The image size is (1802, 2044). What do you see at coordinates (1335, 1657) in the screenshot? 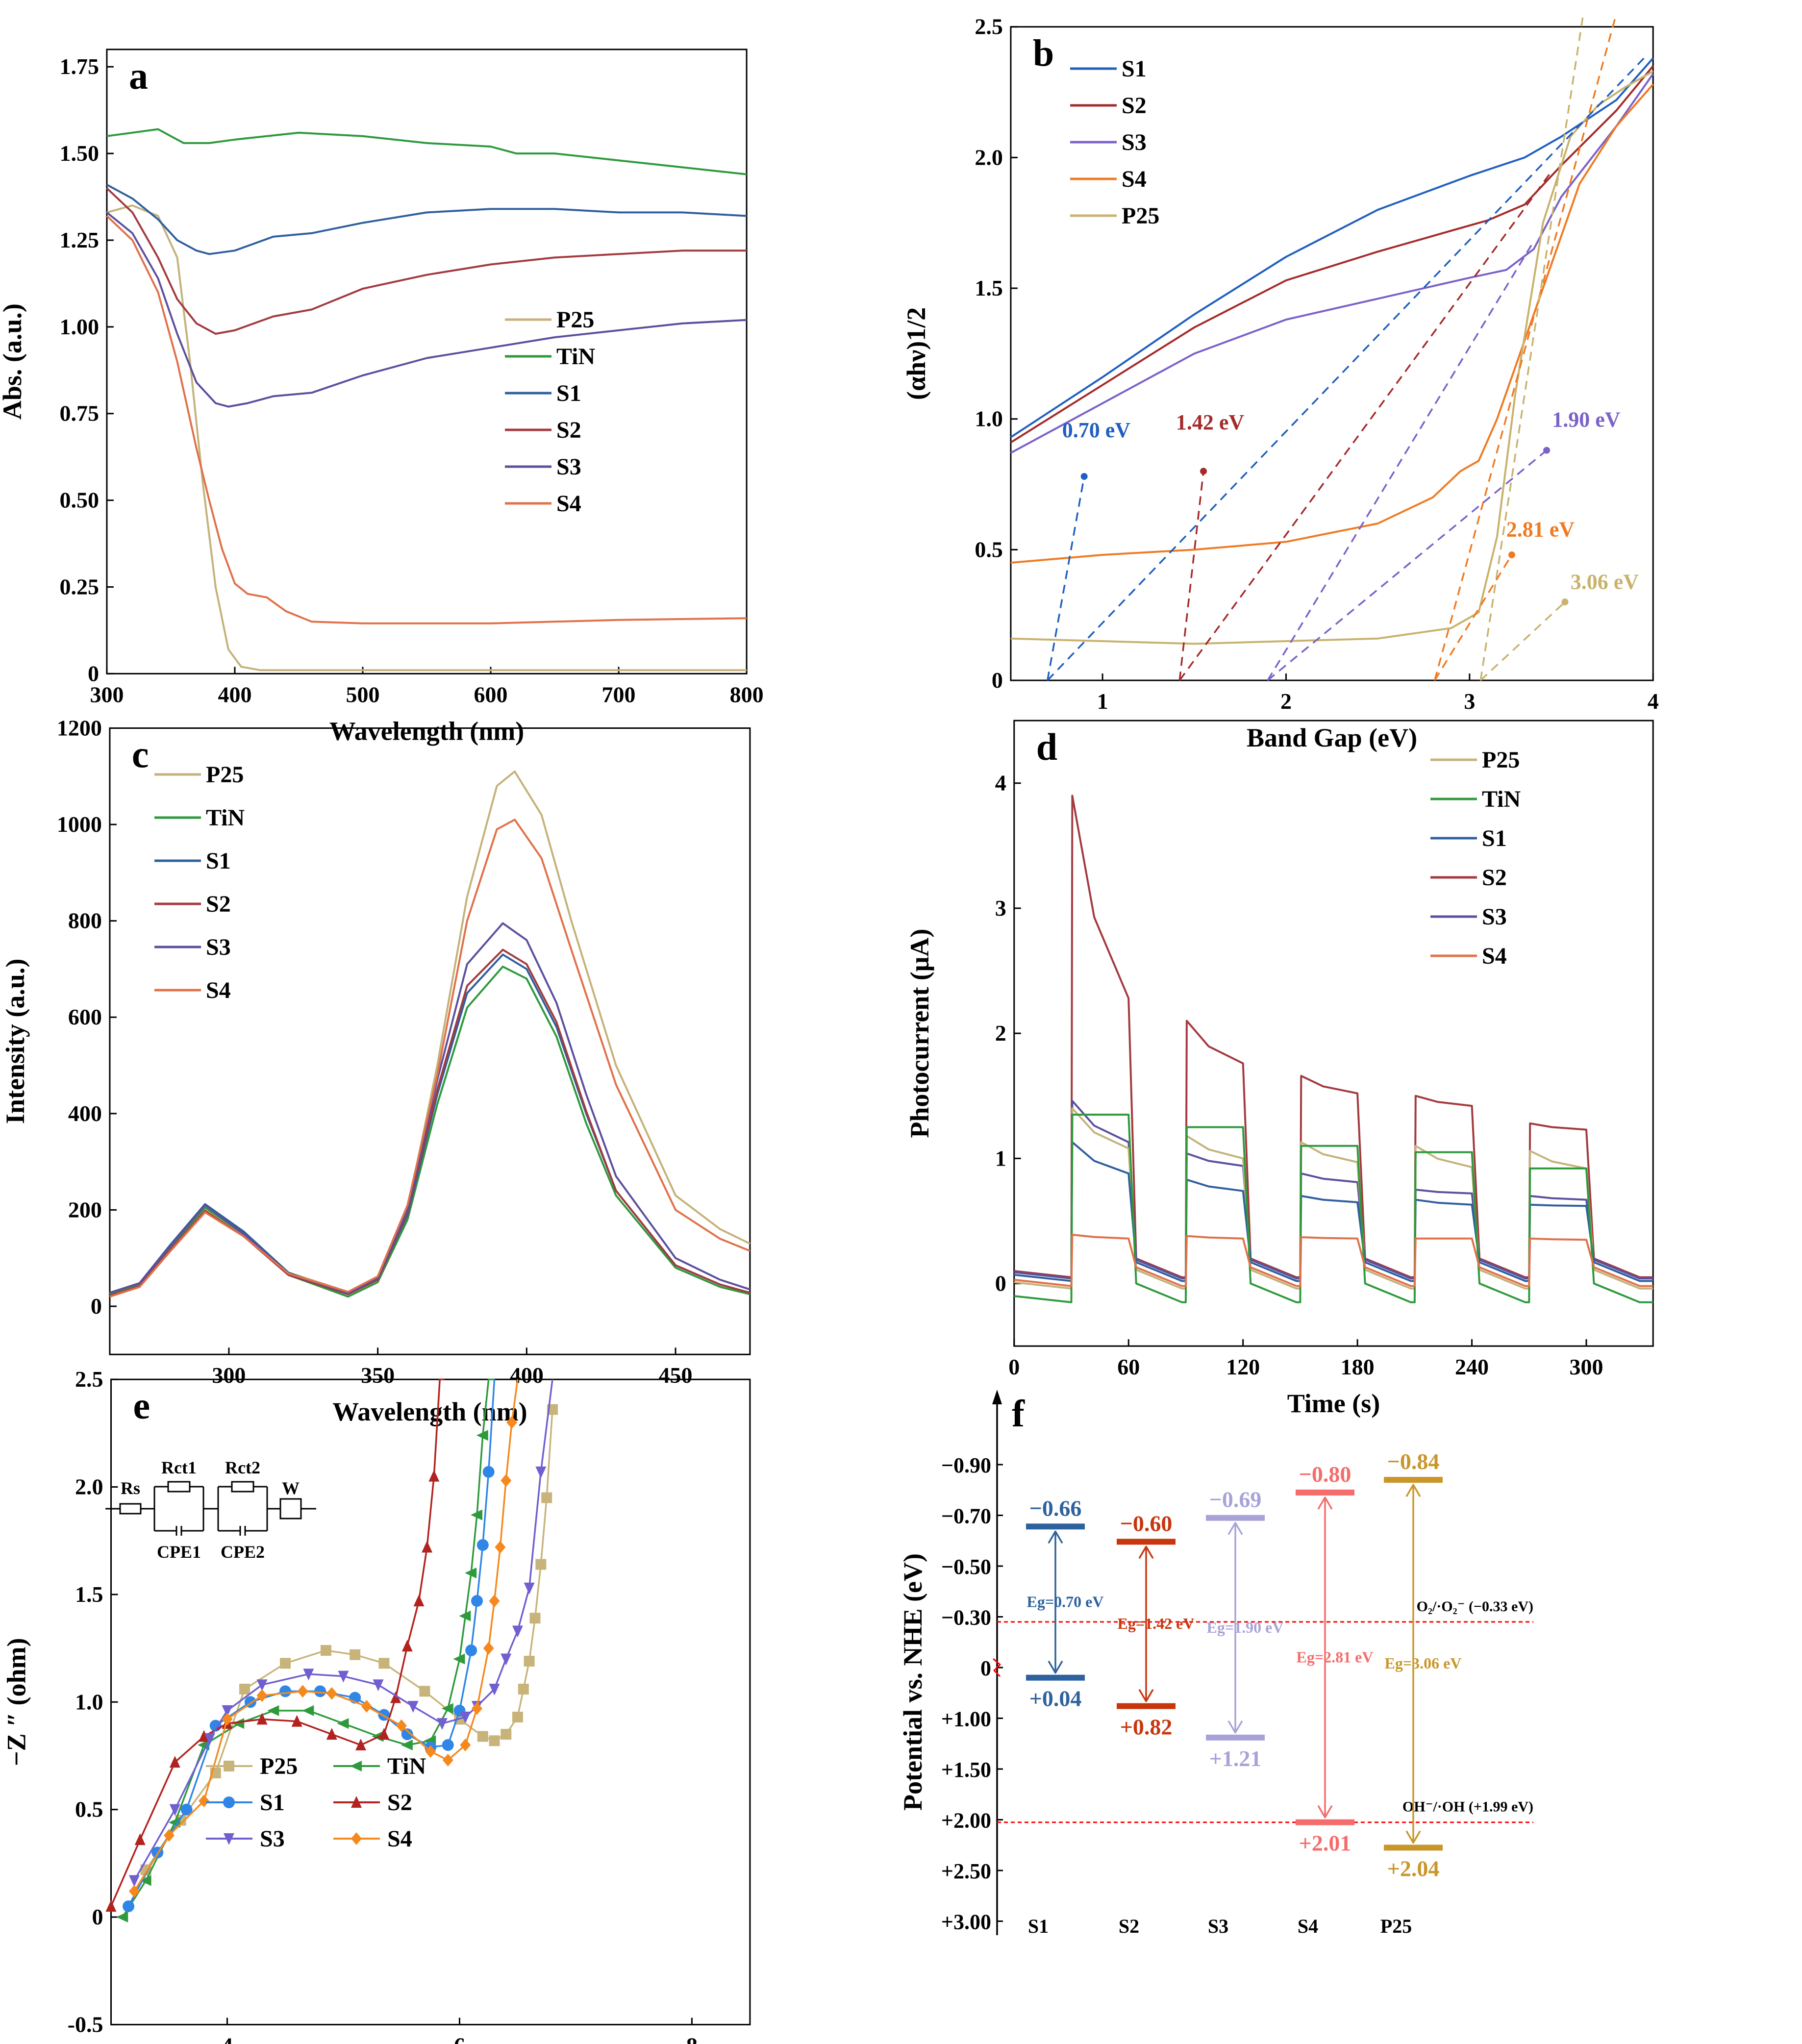
I see `bandgap-label: Eg=2.81 eV` at bounding box center [1335, 1657].